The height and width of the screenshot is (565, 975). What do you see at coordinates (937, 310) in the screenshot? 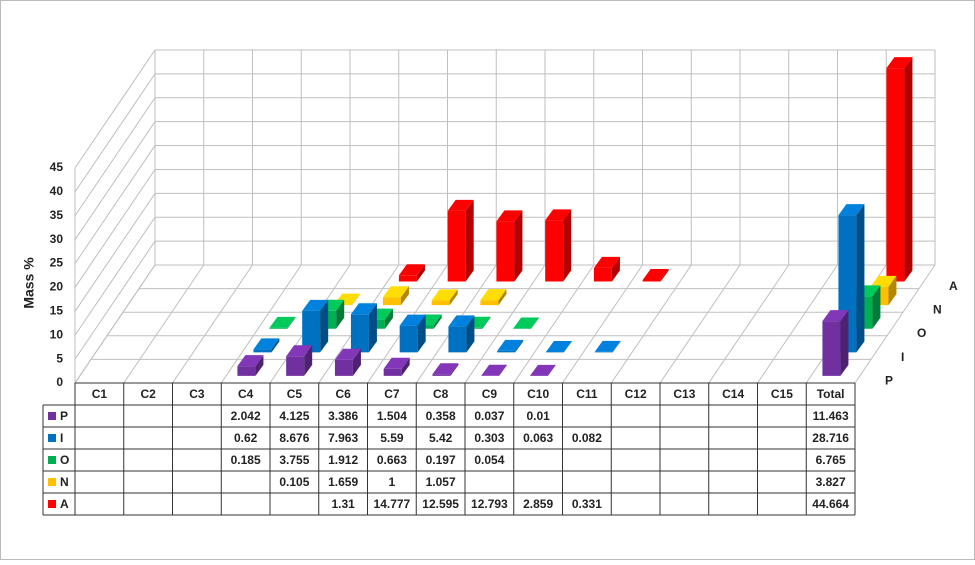
I see `depth-label: N` at bounding box center [937, 310].